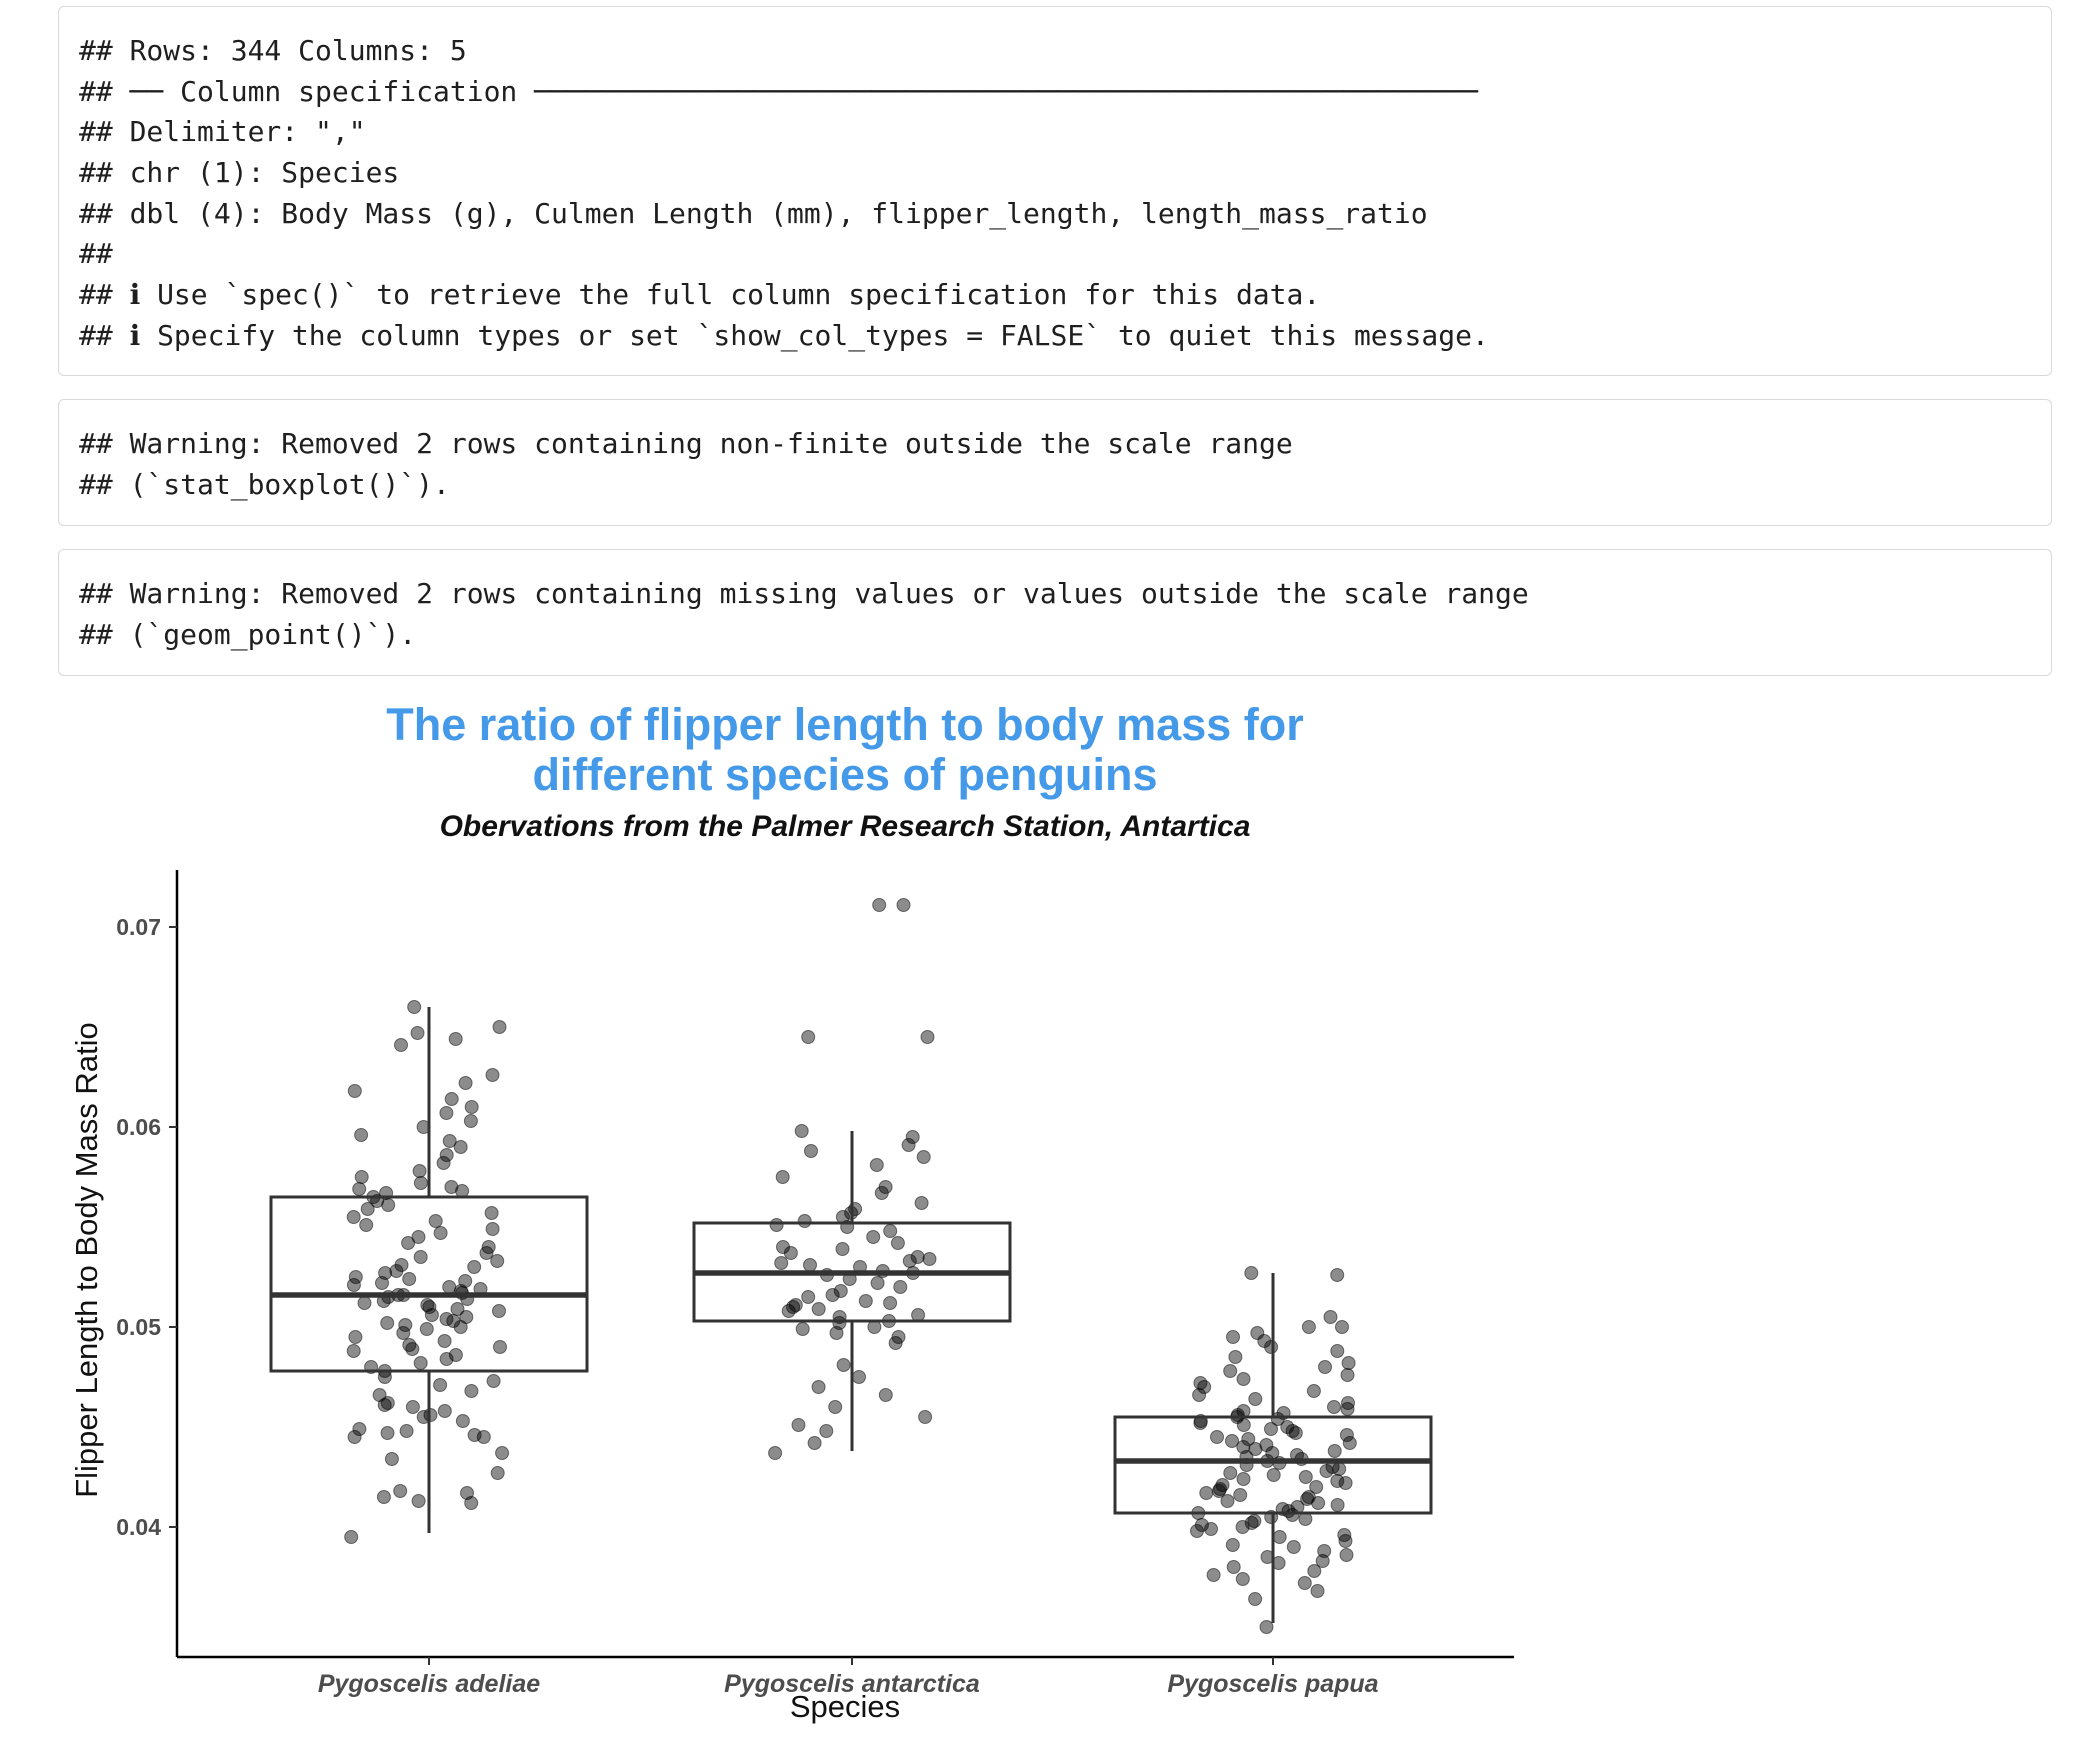  Describe the element at coordinates (844, 774) in the screenshot. I see `chart-title-line-2: different species of penguins` at that location.